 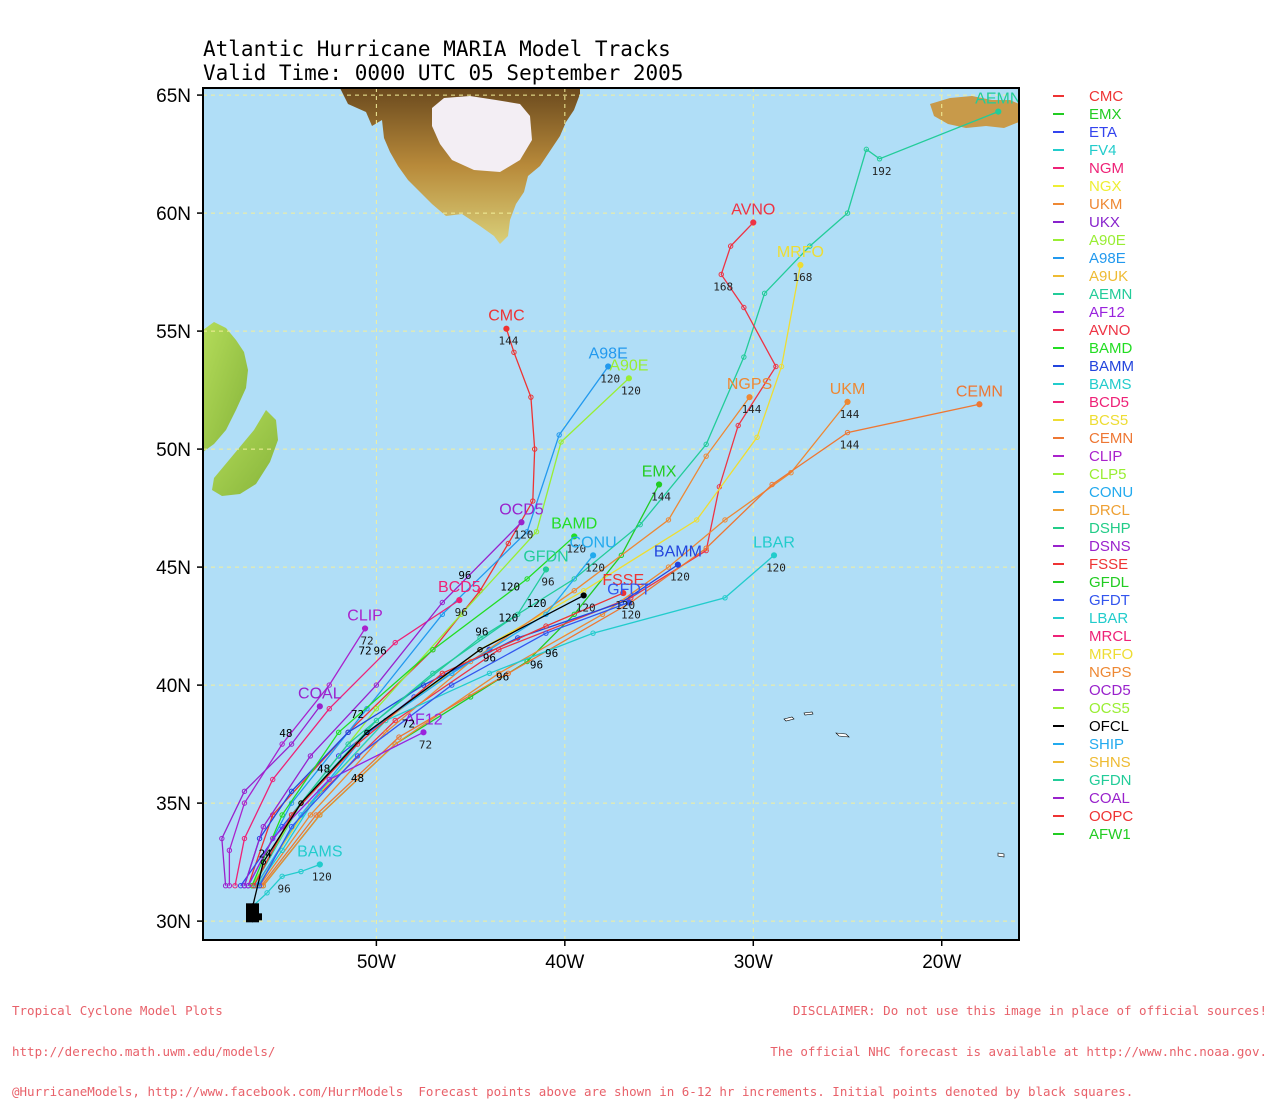 What do you see at coordinates (1163, 798) in the screenshot?
I see `legend-item-coal: COAL` at bounding box center [1163, 798].